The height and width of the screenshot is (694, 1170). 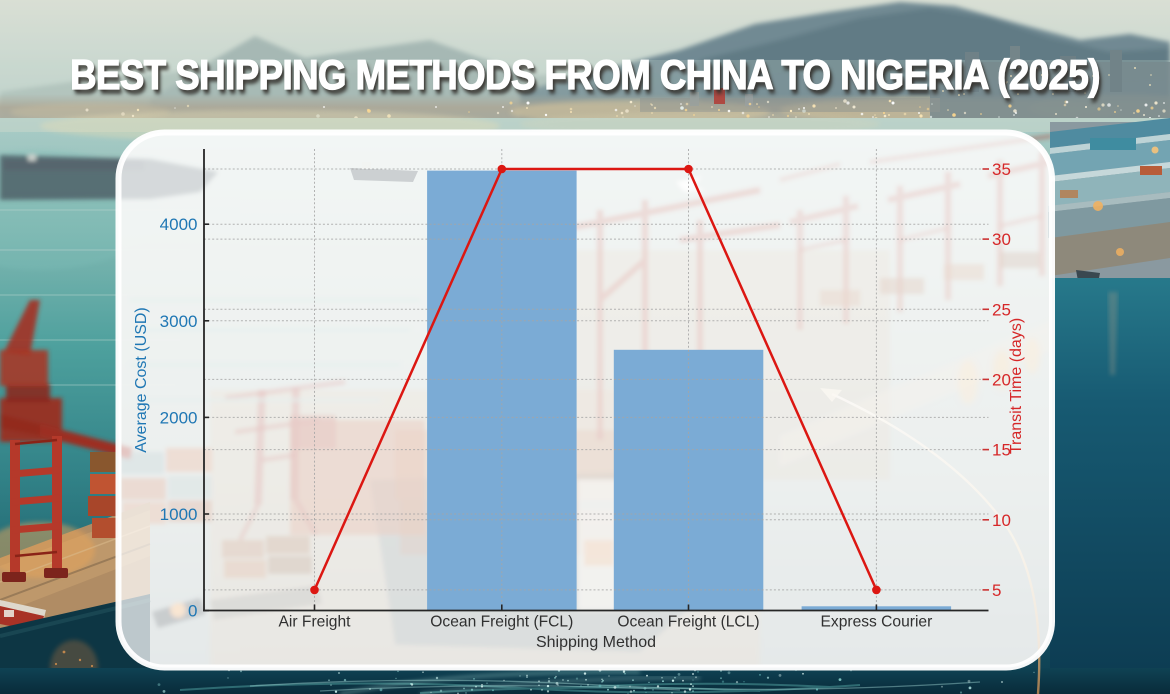 I want to click on svg-text: 30, so click(x=1001, y=239).